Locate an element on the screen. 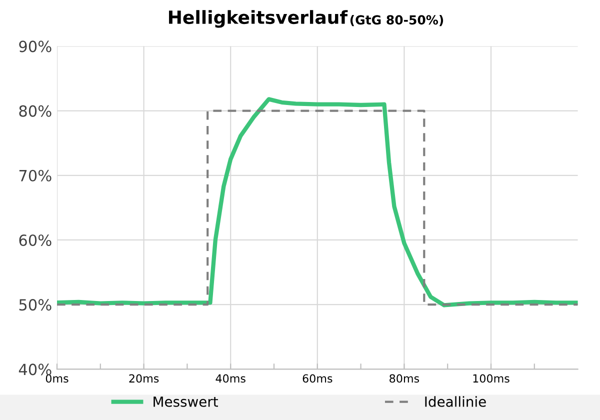 This screenshot has height=420, width=600. y-tick-label: 40% is located at coordinates (35, 370).